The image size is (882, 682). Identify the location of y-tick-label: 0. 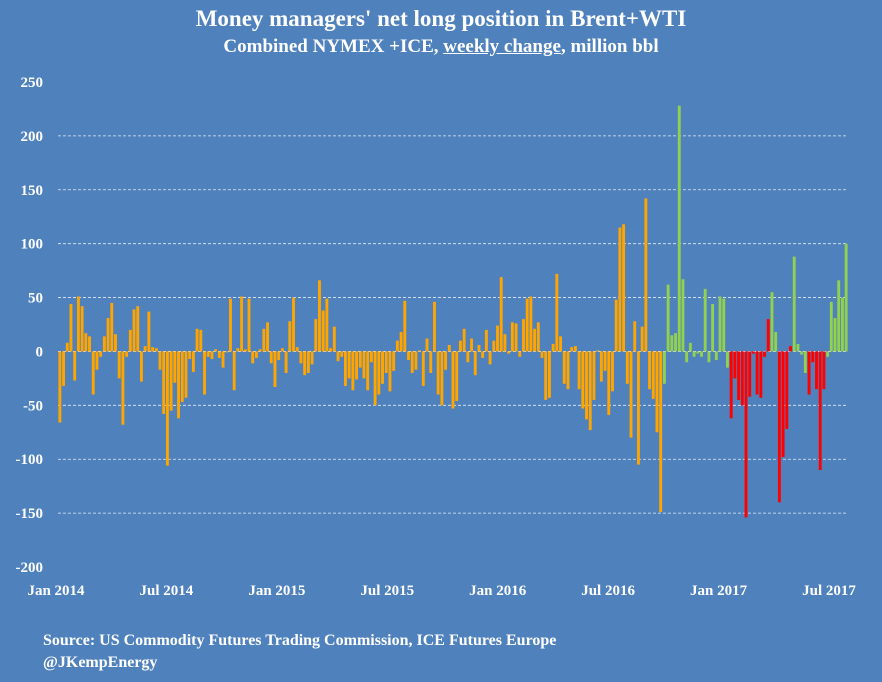
(40, 352).